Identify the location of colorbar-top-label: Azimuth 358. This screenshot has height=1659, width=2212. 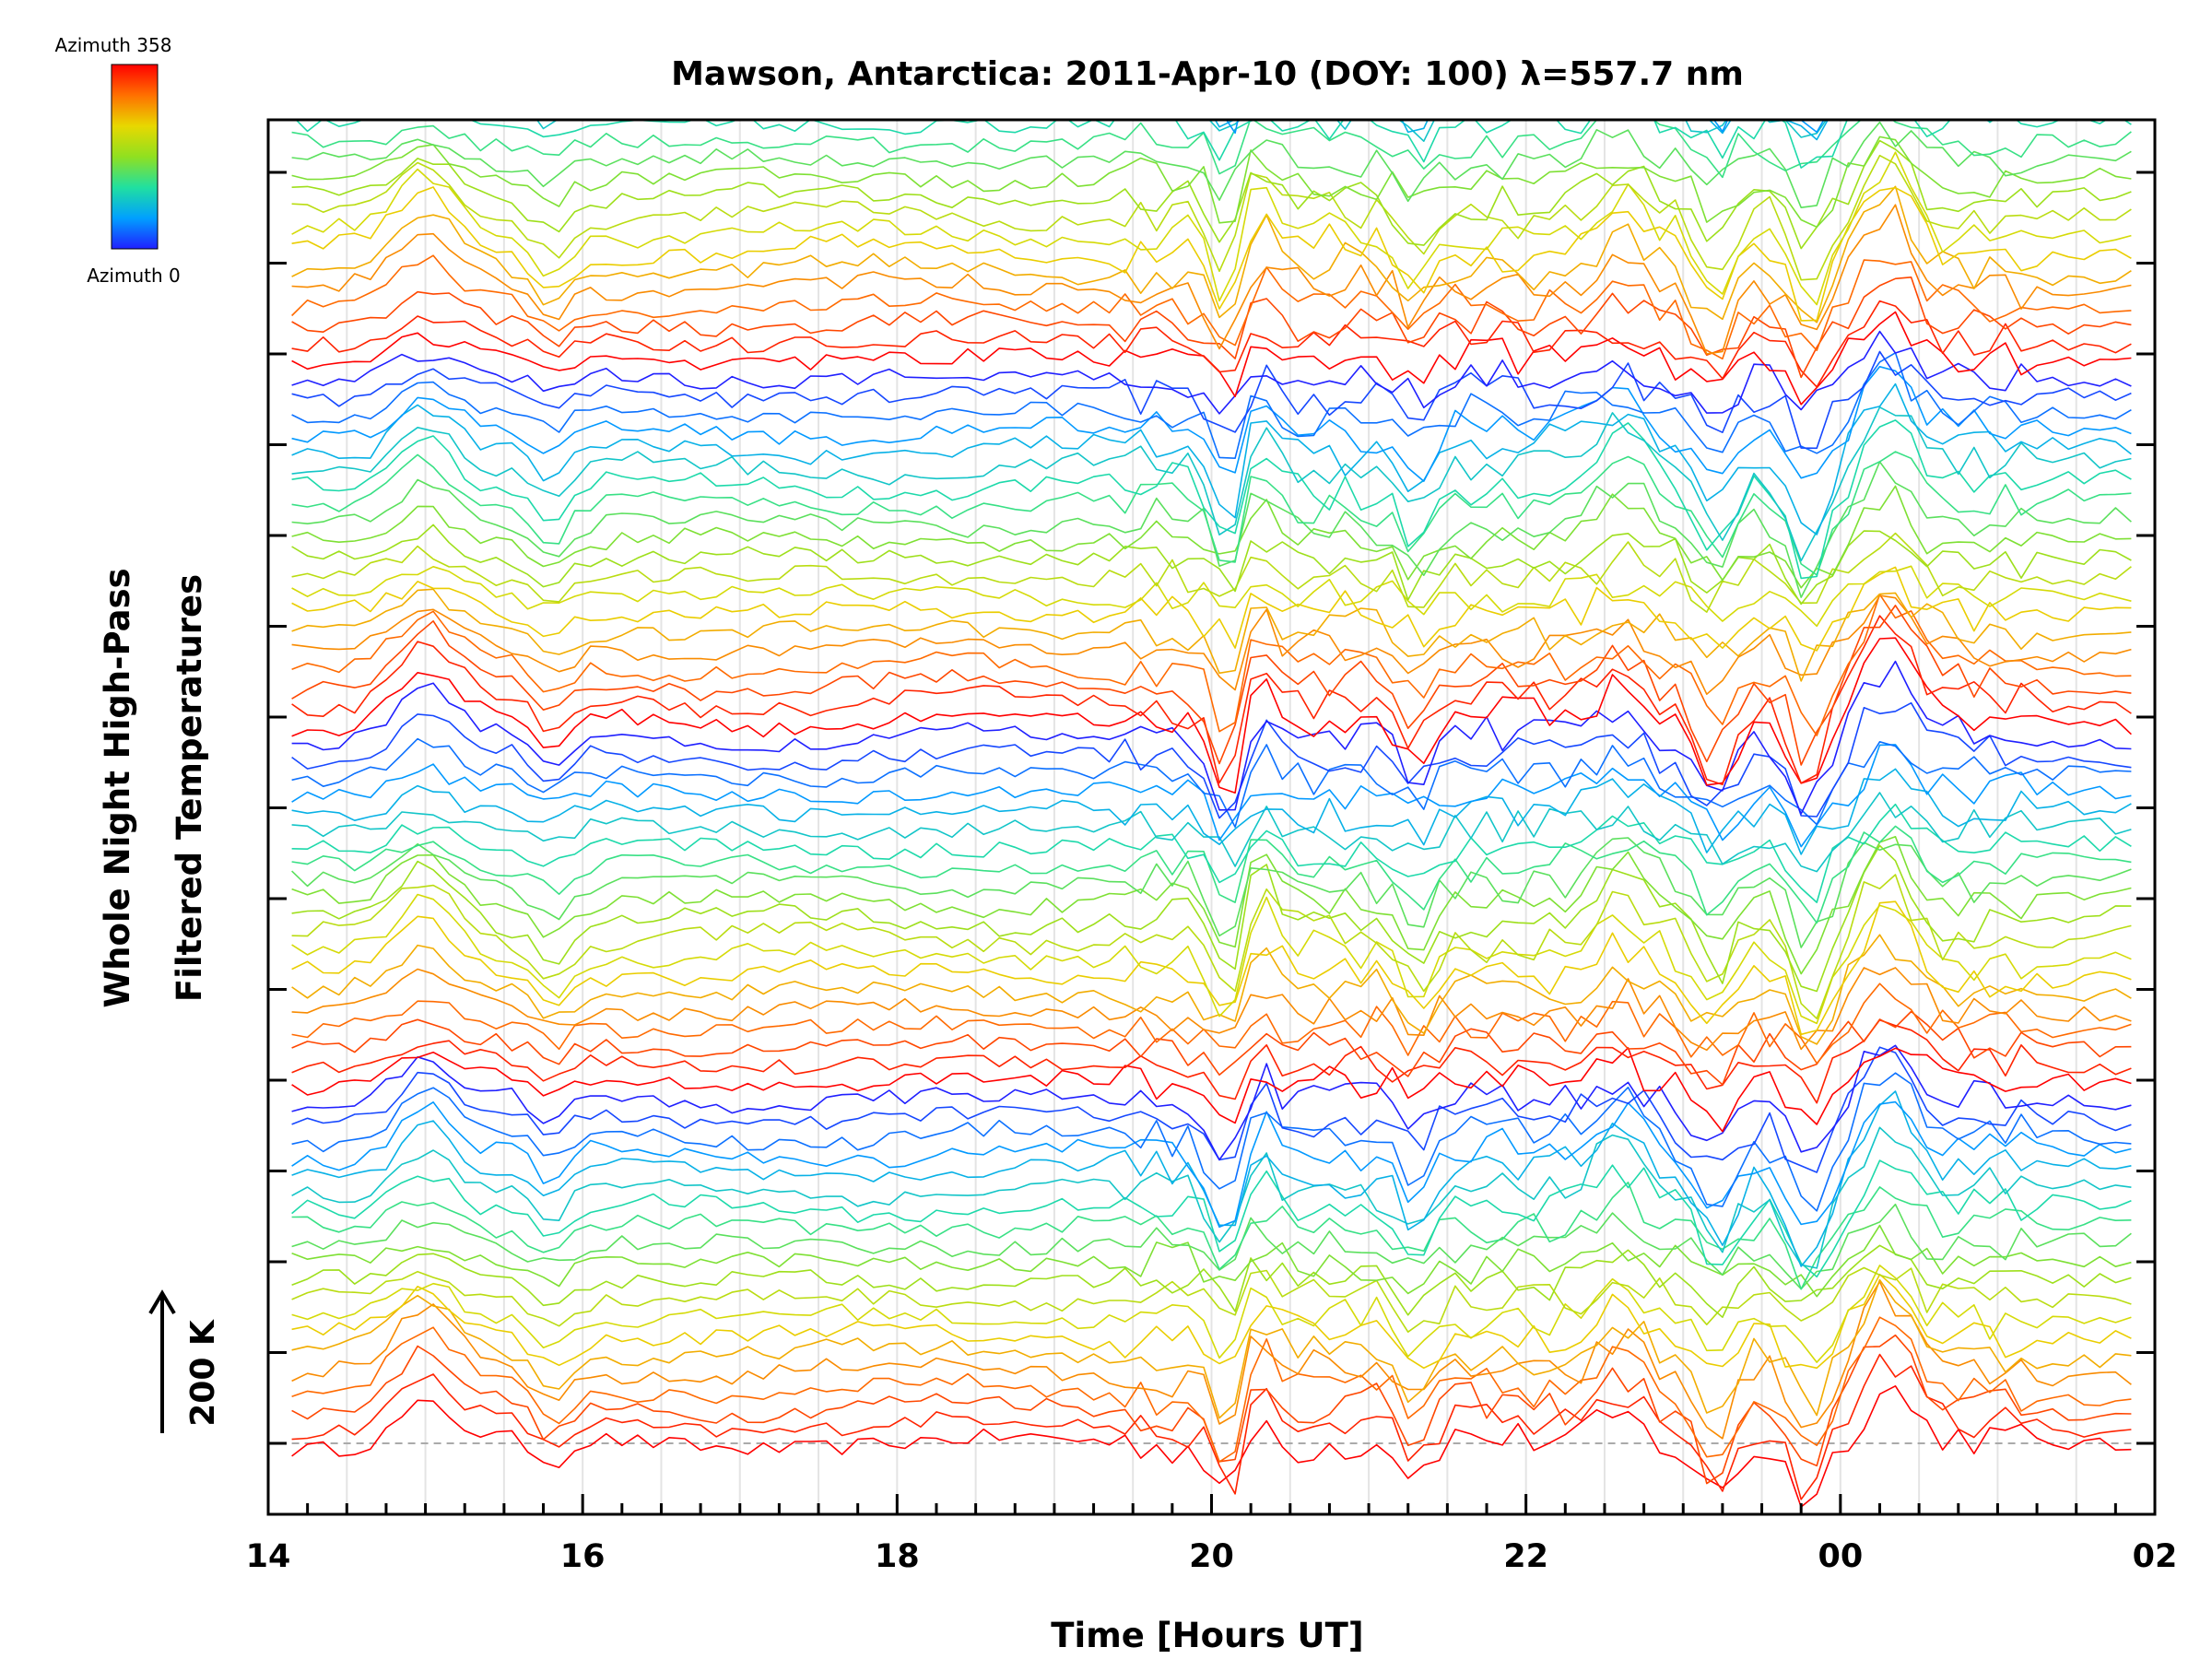
(113, 45).